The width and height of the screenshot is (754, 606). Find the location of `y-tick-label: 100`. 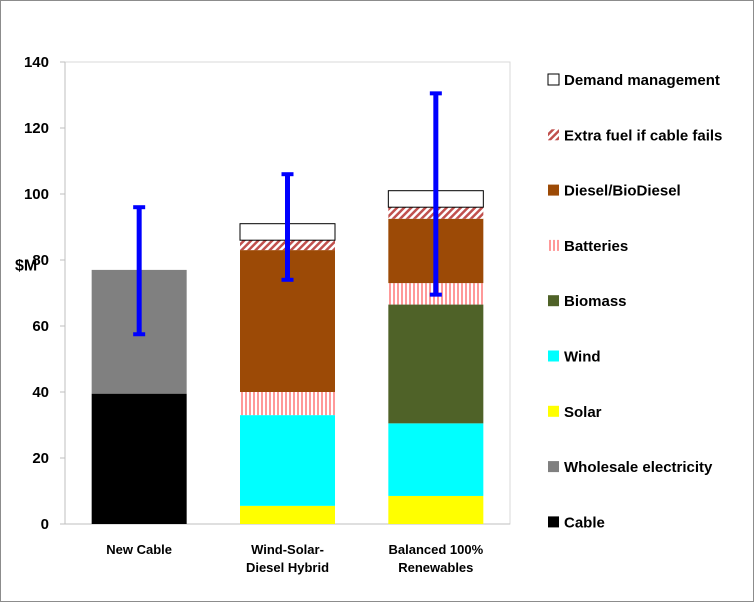

y-tick-label: 100 is located at coordinates (36, 194).